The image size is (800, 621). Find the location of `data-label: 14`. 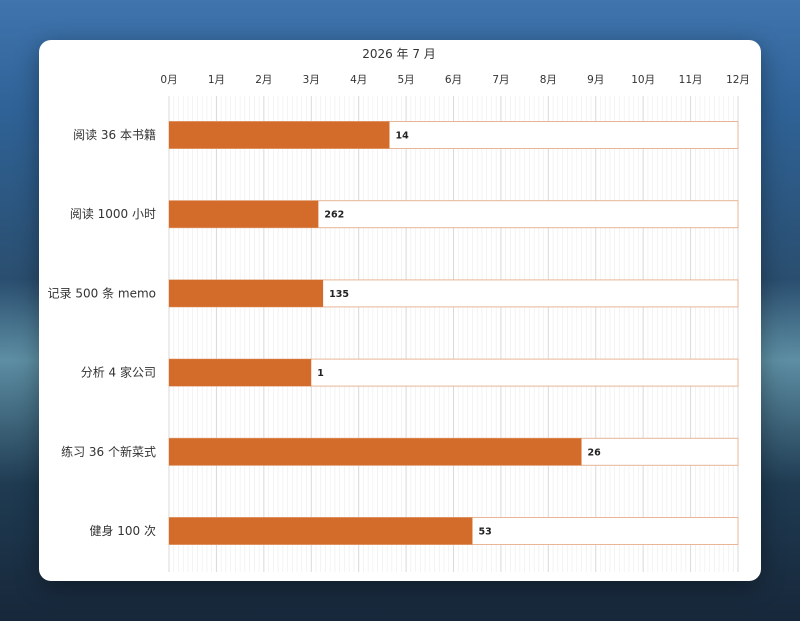

data-label: 14 is located at coordinates (402, 136).